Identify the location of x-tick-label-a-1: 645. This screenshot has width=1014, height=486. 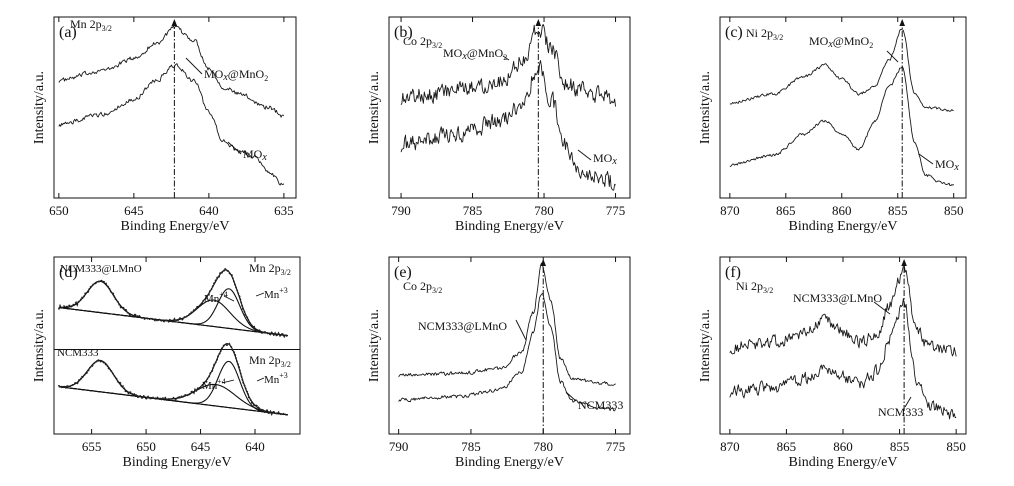
(134, 210).